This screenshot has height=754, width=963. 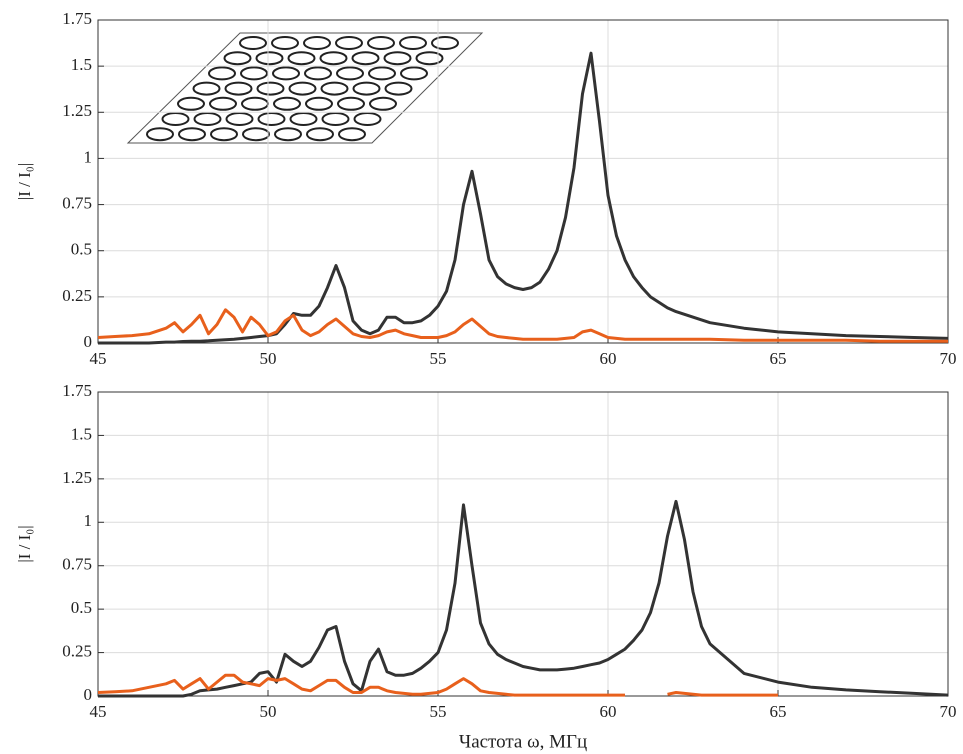 I want to click on inset-panel, so click(x=305, y=88).